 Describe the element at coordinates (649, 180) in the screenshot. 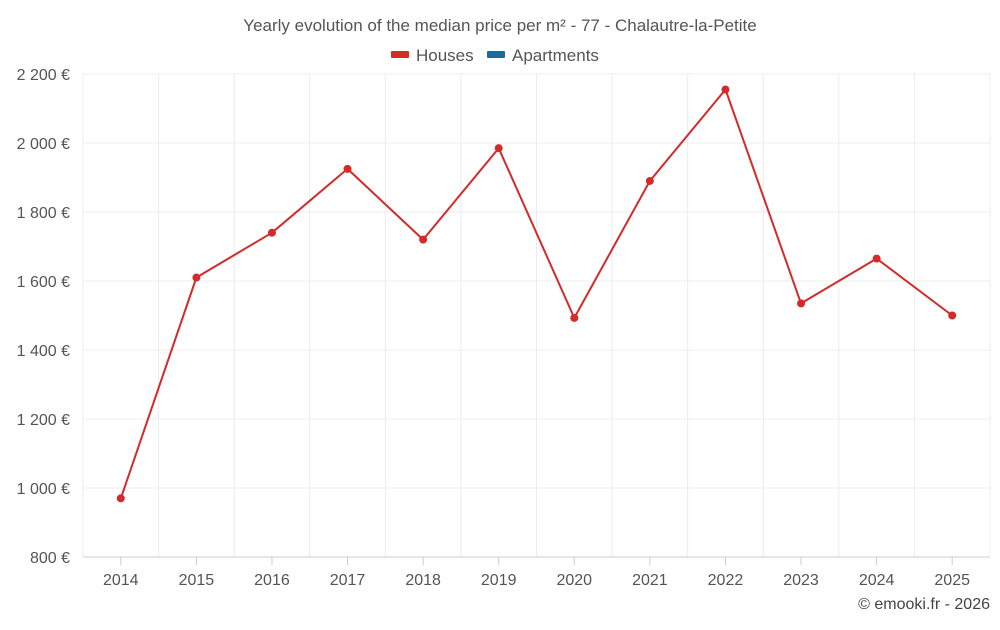

I see `data-point-houses-2021` at that location.